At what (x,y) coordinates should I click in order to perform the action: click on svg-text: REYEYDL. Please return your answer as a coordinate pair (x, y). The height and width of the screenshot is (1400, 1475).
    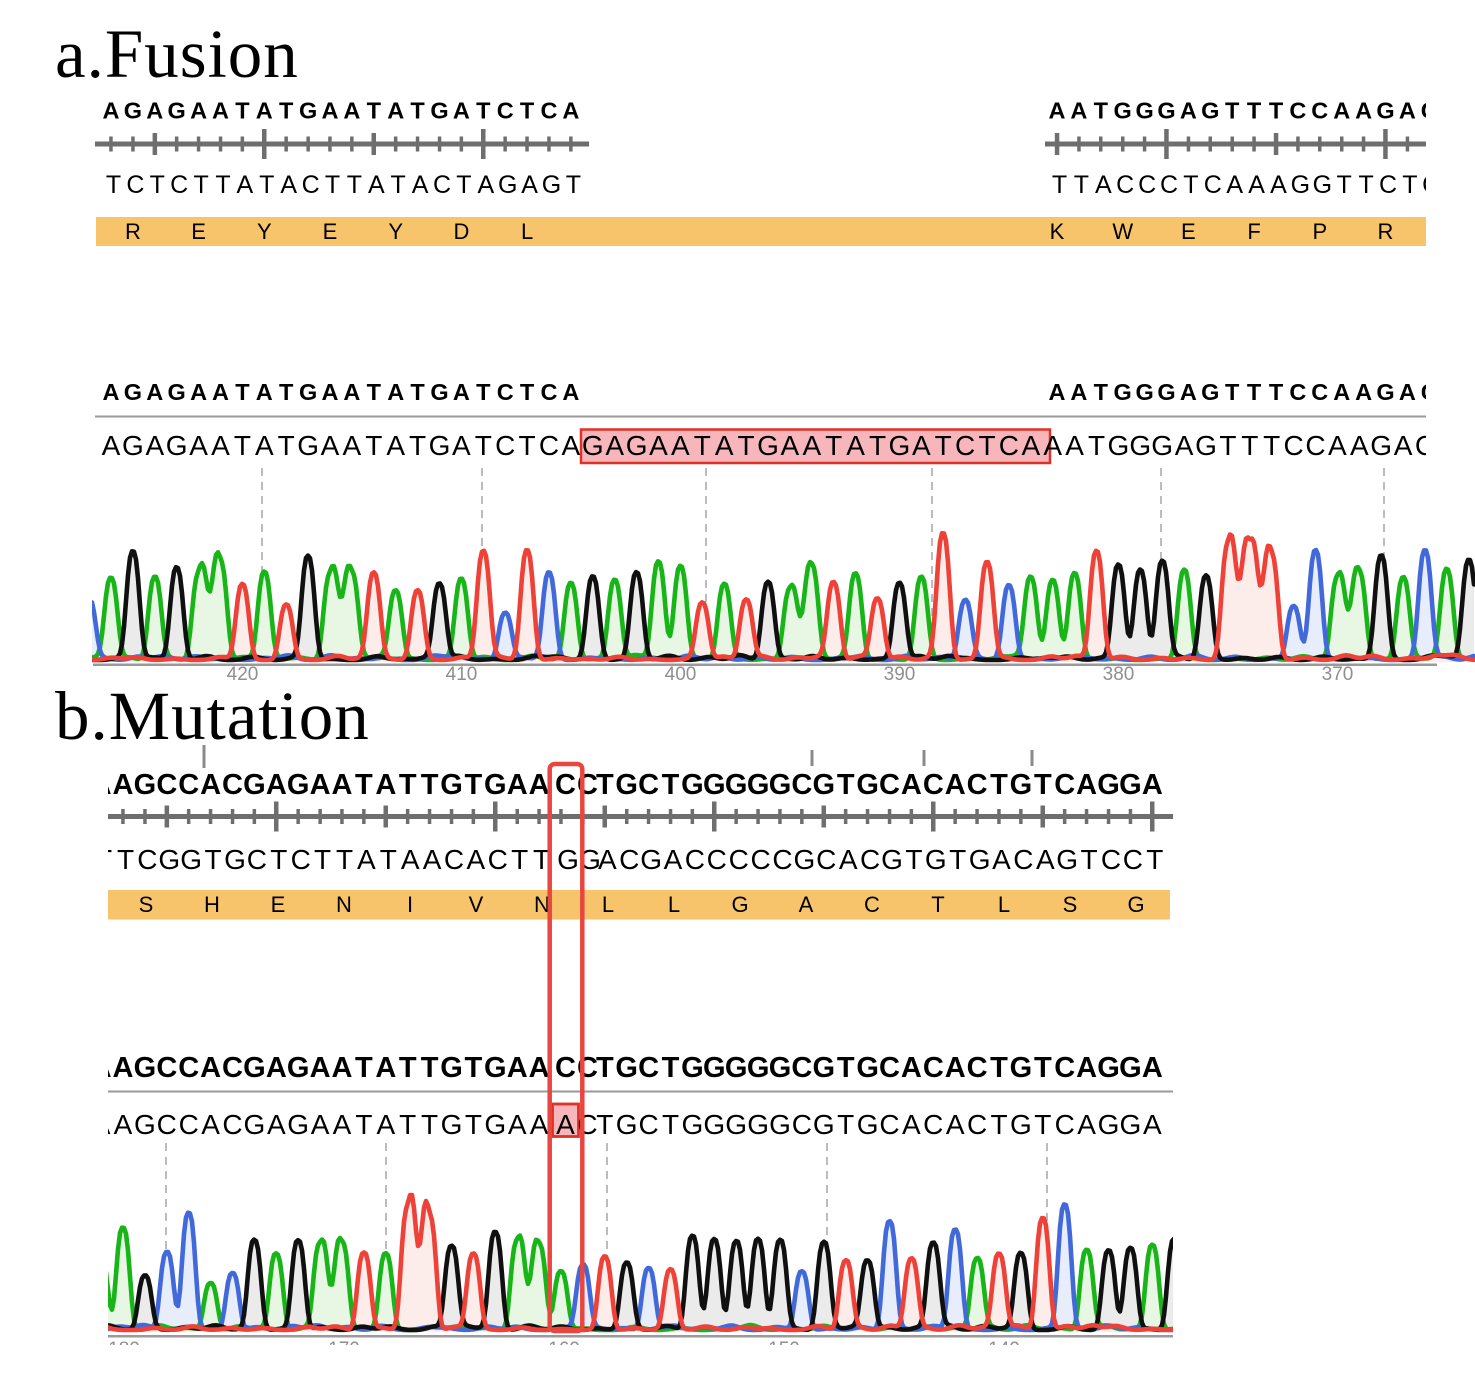
    Looking at the image, I should click on (329, 231).